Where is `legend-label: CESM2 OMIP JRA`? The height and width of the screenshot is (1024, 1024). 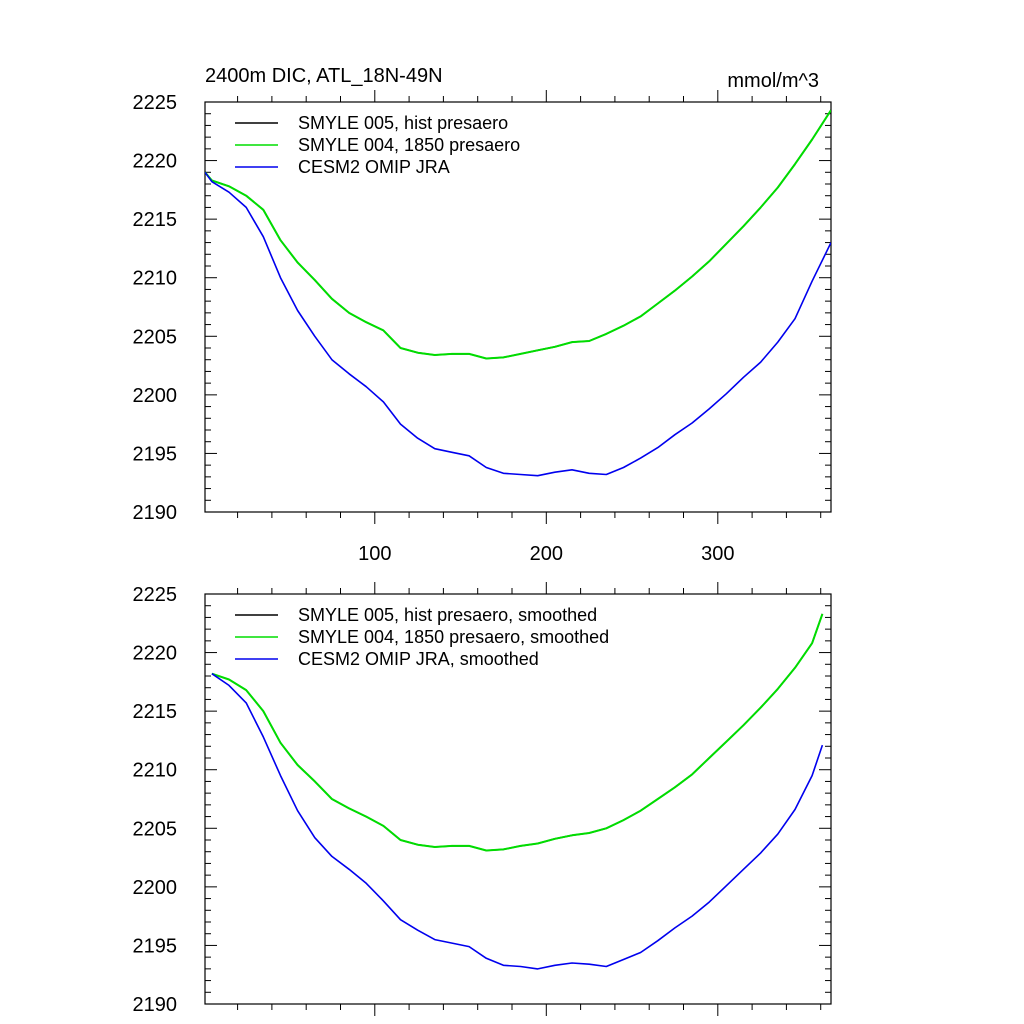
legend-label: CESM2 OMIP JRA is located at coordinates (374, 167).